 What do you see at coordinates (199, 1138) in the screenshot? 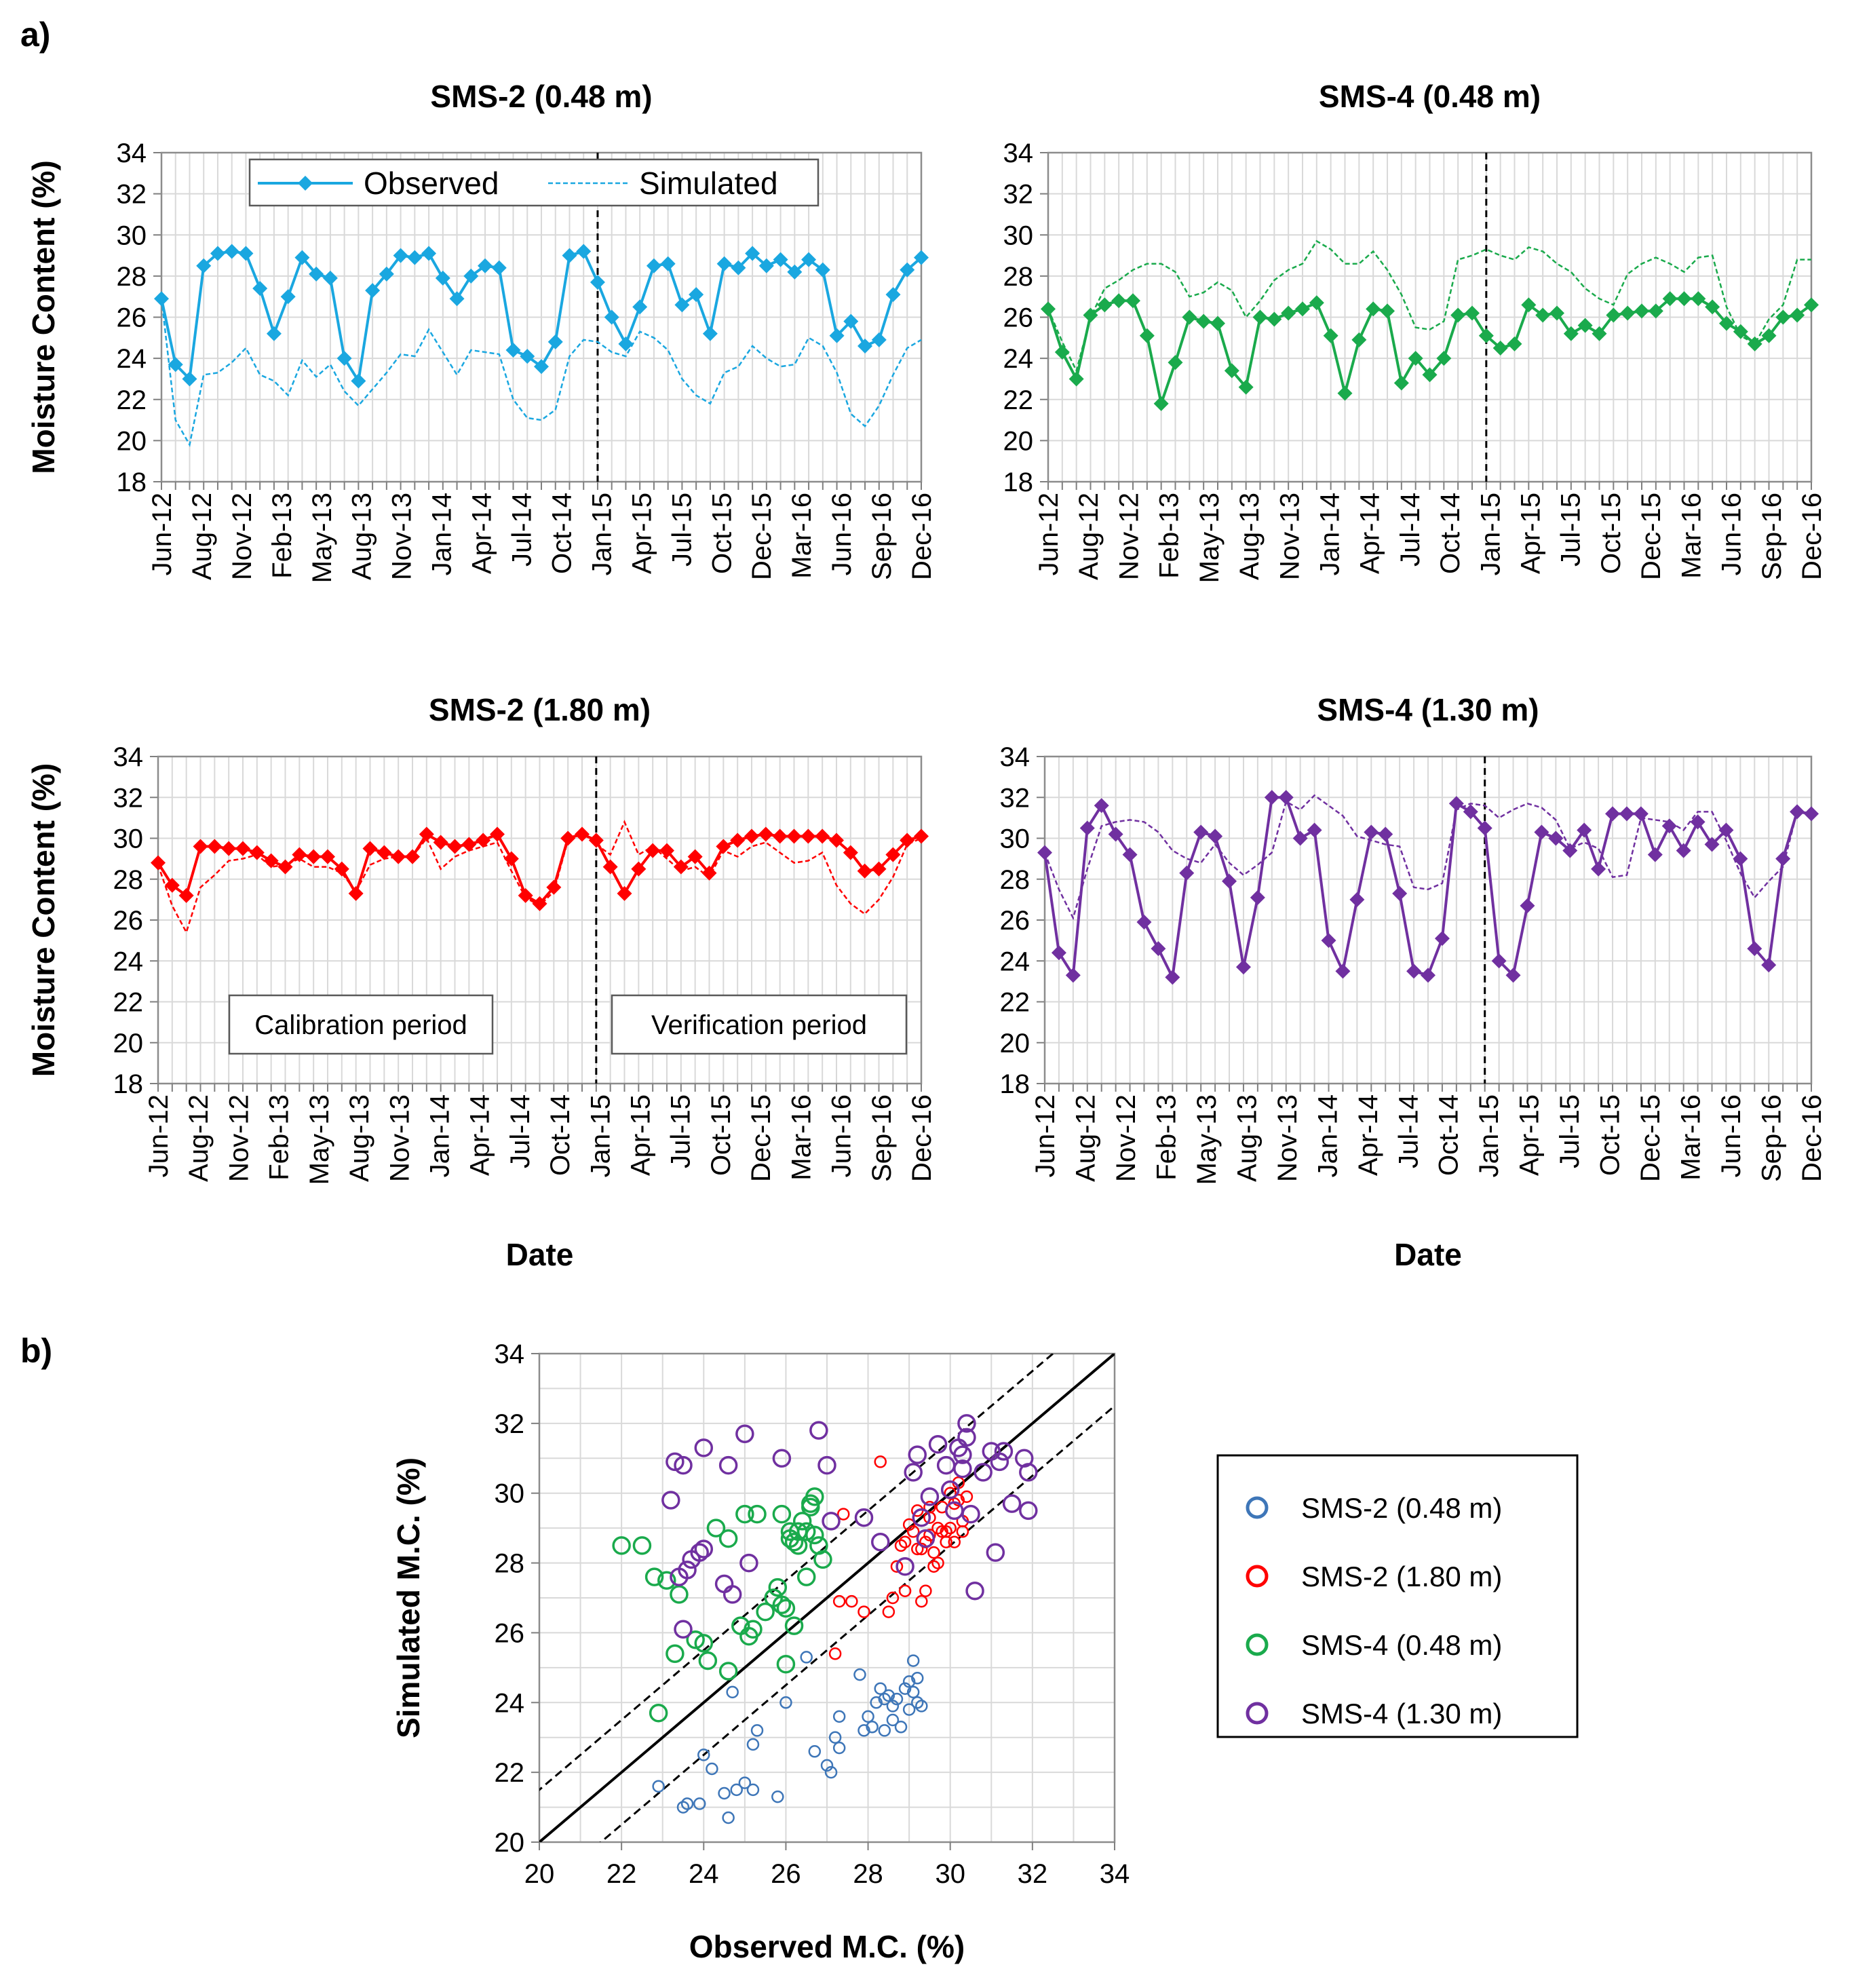
I see `x-tick-label: Aug-12` at bounding box center [199, 1138].